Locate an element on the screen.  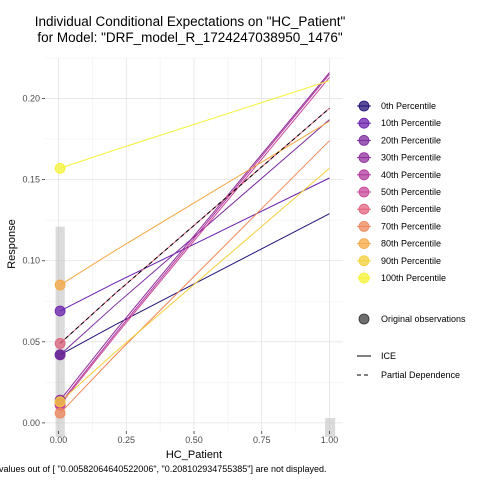
legend-label: 100th Percentile is located at coordinates (413, 278).